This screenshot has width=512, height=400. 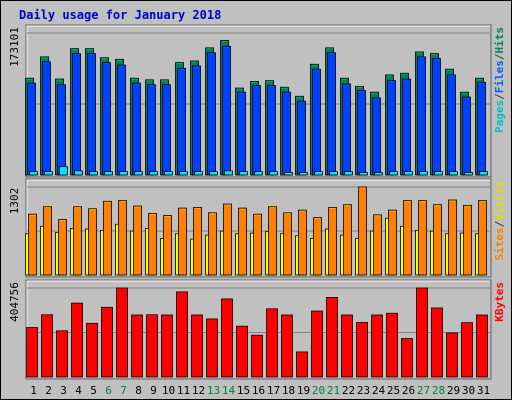 I want to click on x-tick-label: 16, so click(x=258, y=390).